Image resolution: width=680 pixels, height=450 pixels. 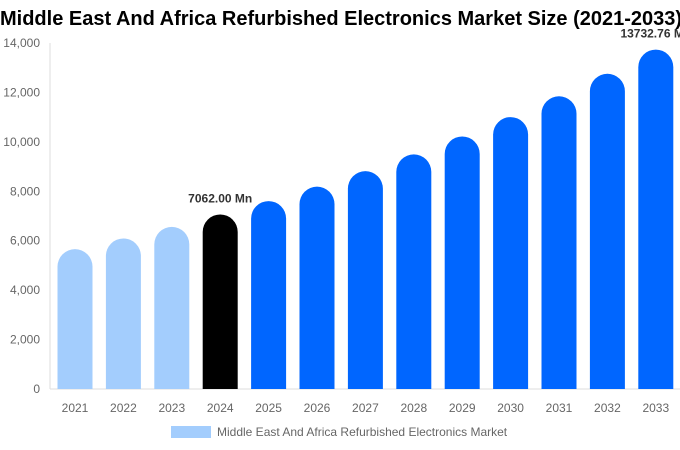 What do you see at coordinates (220, 198) in the screenshot?
I see `data-label-2024: 7062.00 Mn` at bounding box center [220, 198].